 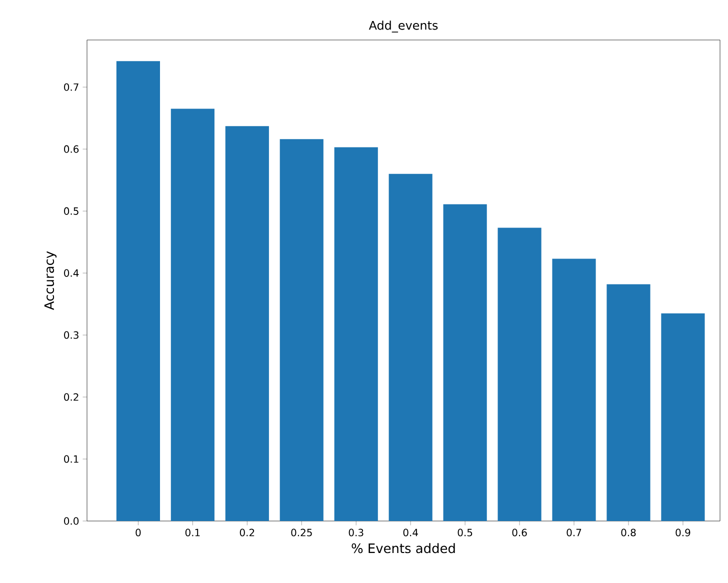 What do you see at coordinates (71, 459) in the screenshot?
I see `y-tick-label: 0.1` at bounding box center [71, 459].